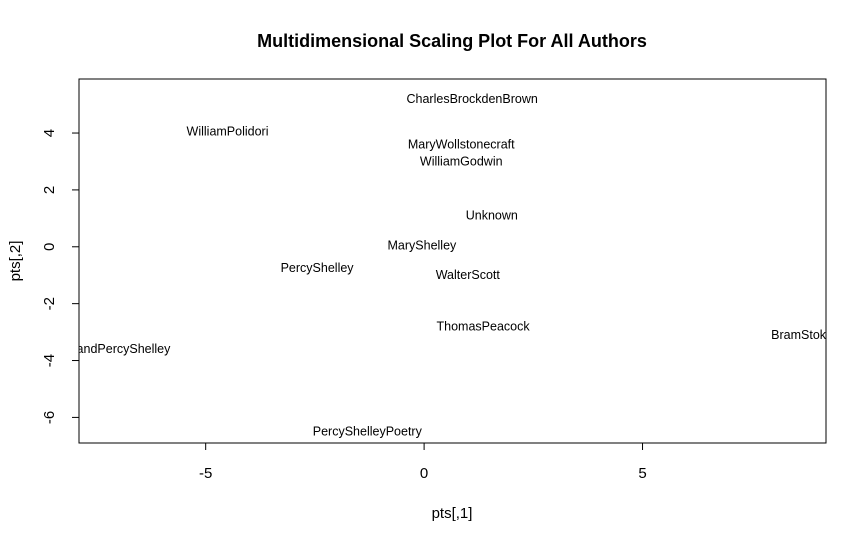  What do you see at coordinates (49, 133) in the screenshot?
I see `y-tick-label: 4` at bounding box center [49, 133].